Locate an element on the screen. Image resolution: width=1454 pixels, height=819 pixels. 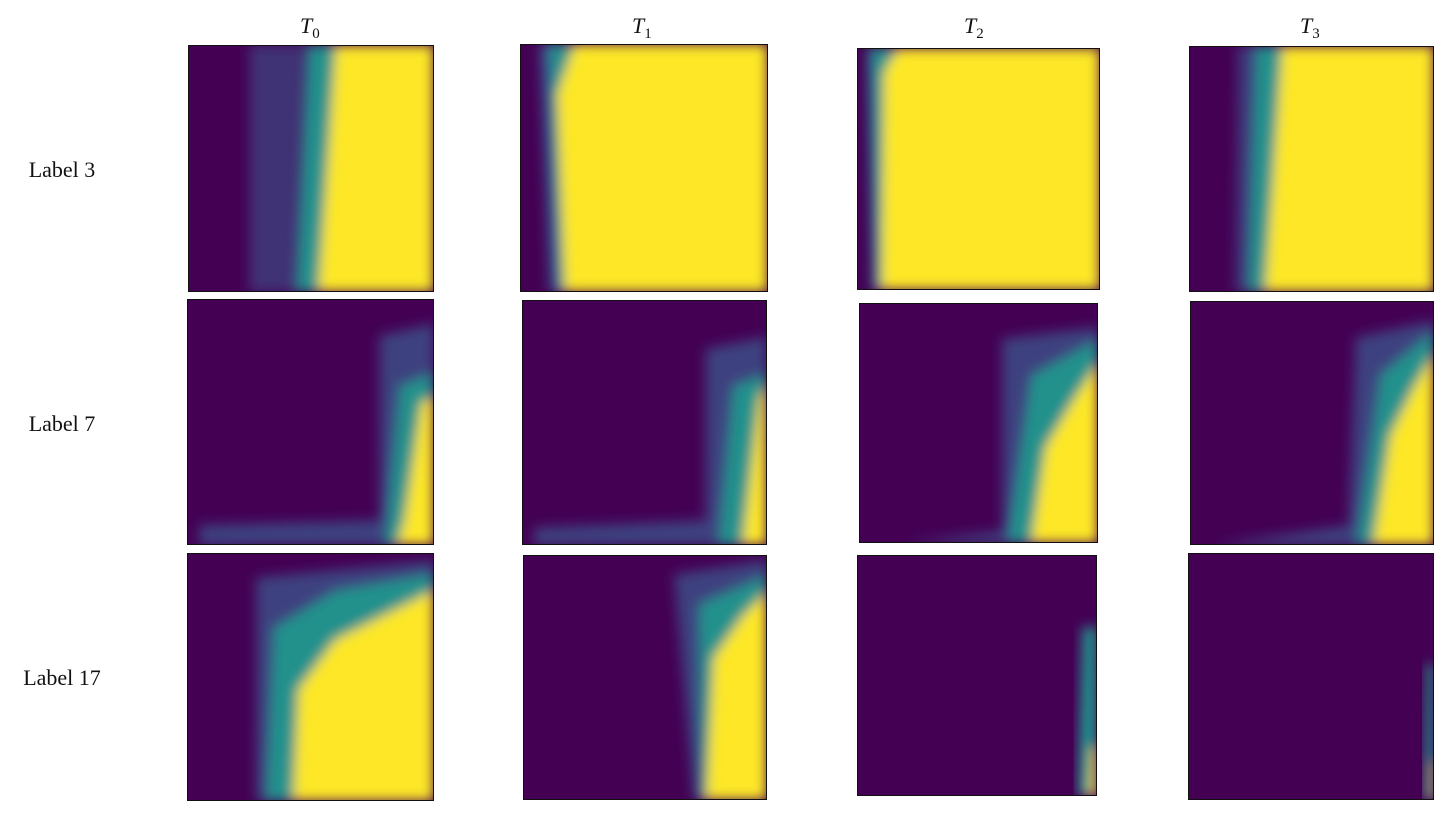
row-label: Label 17 is located at coordinates (62, 677).